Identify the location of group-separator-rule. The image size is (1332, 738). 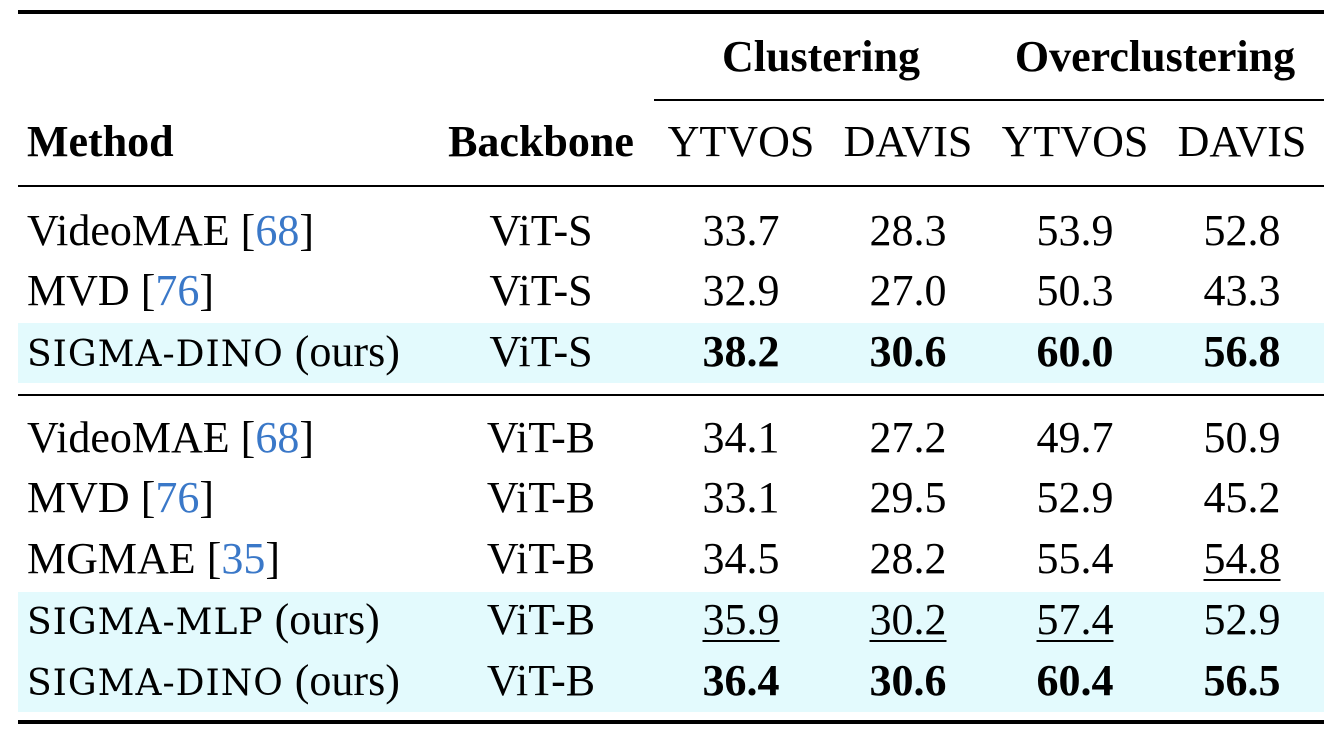
(671, 395).